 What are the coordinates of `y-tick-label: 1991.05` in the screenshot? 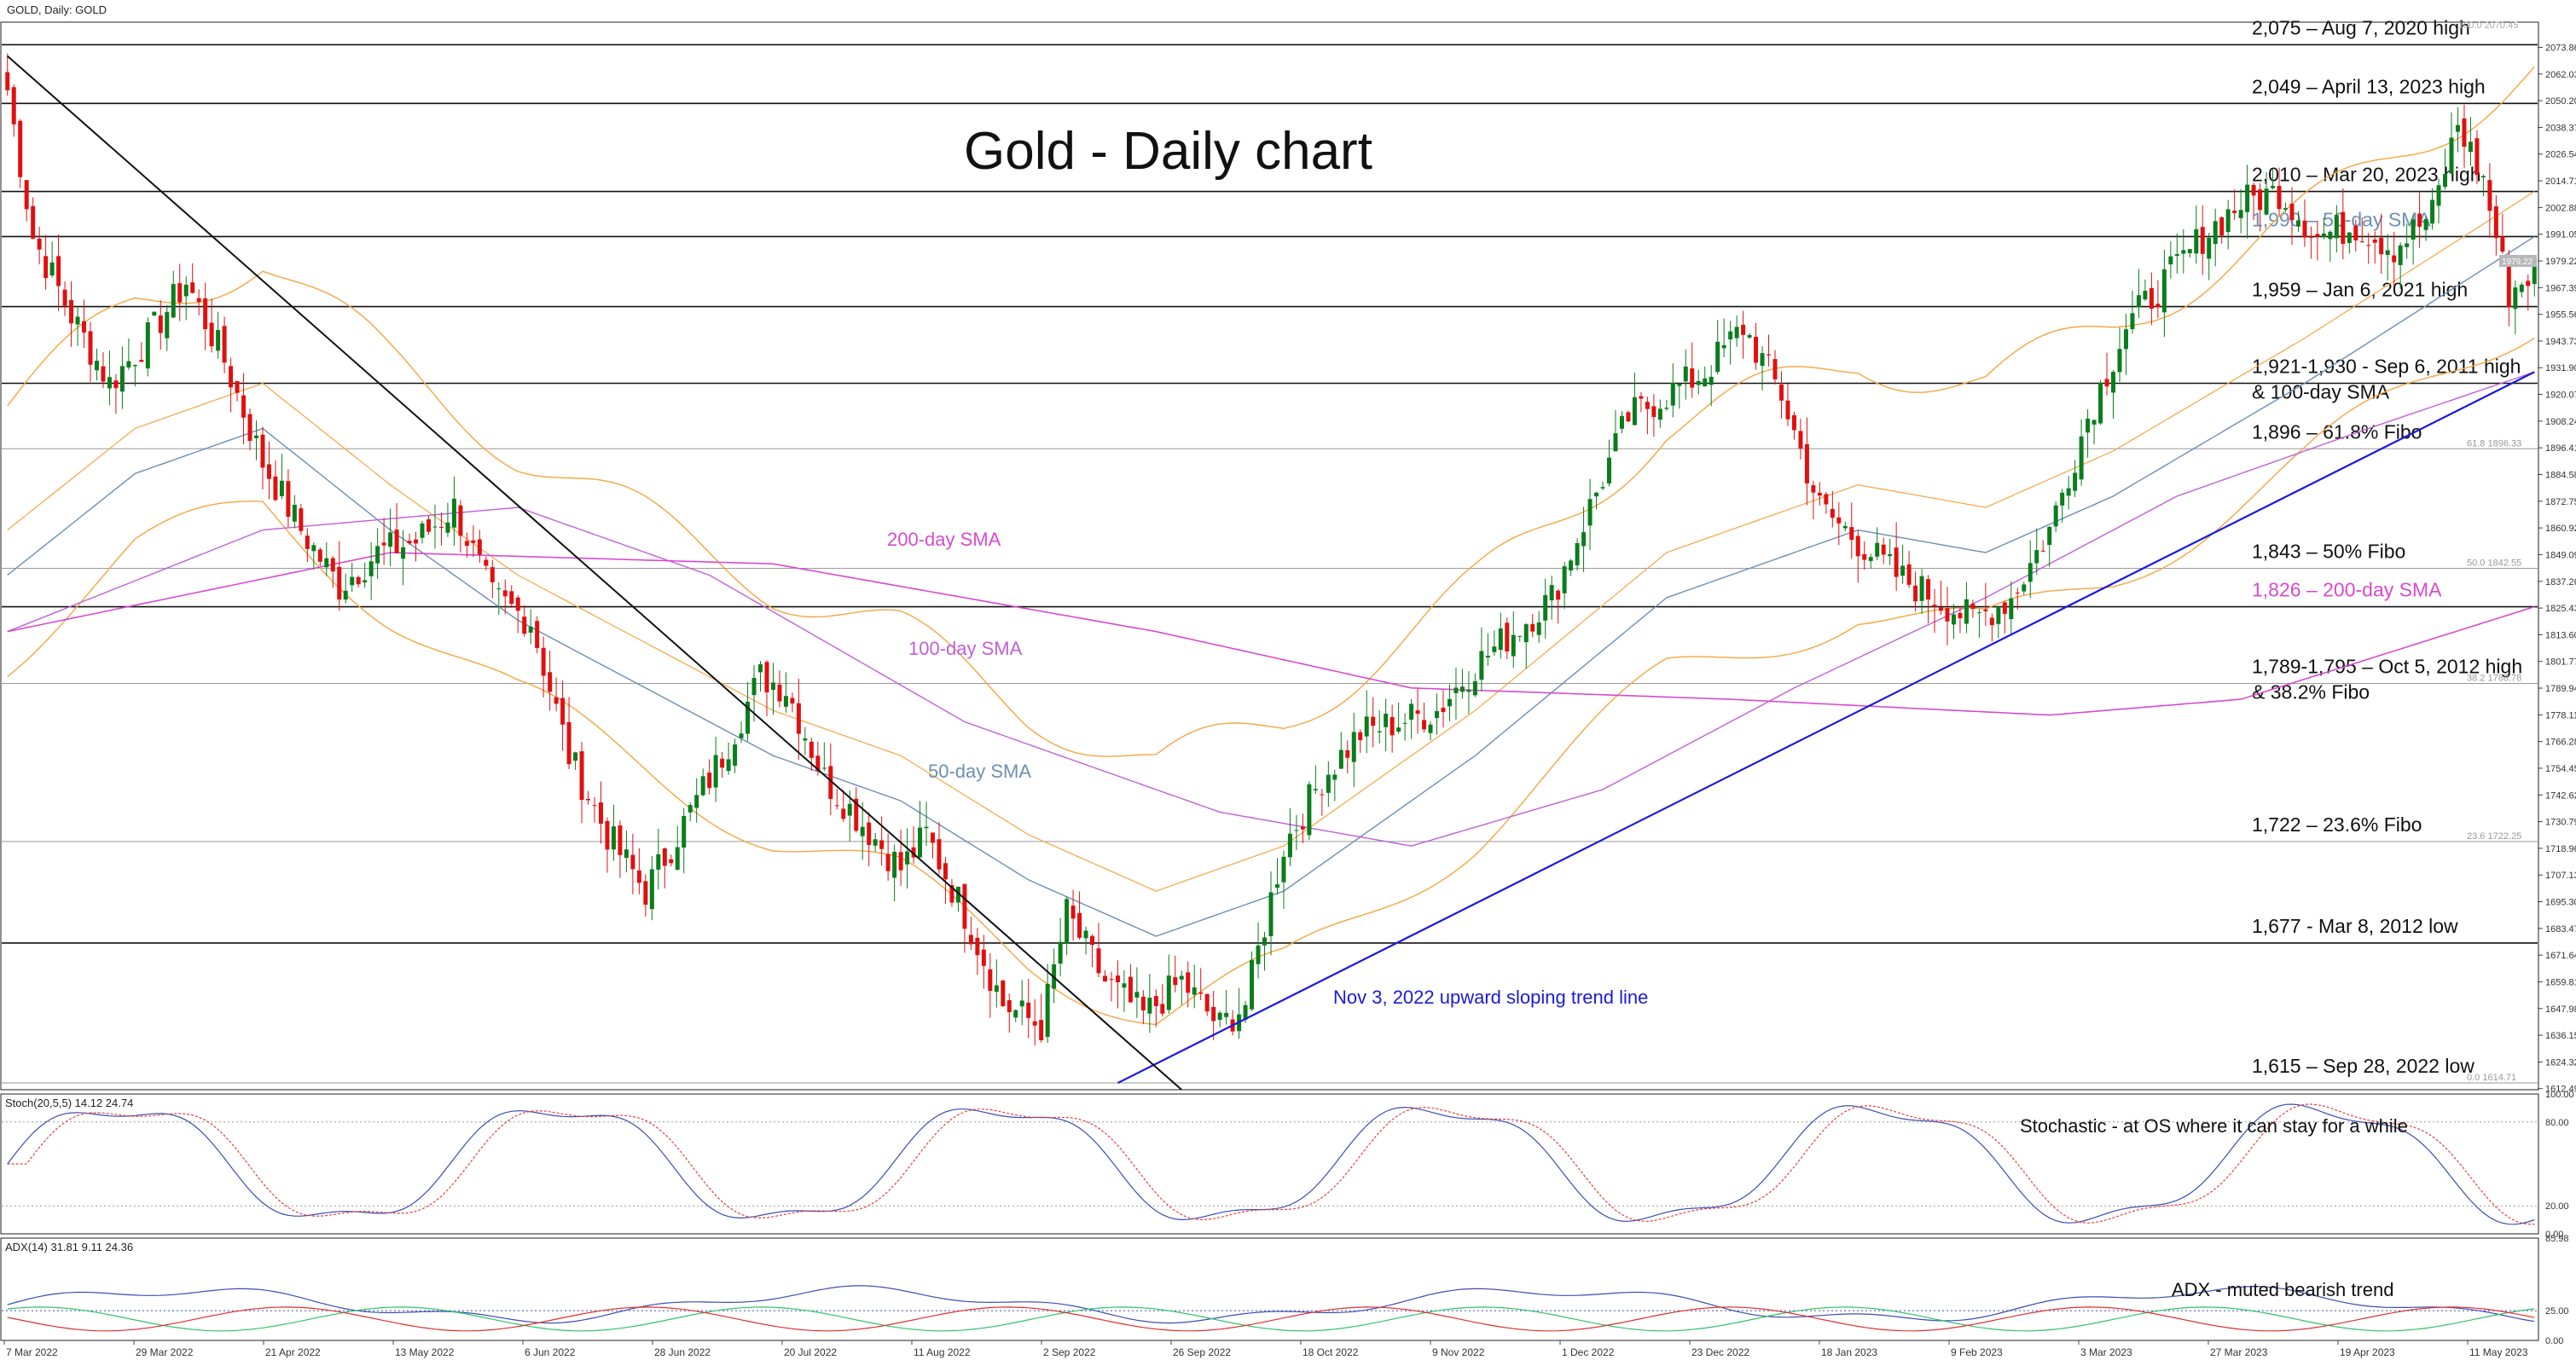 It's located at (2560, 235).